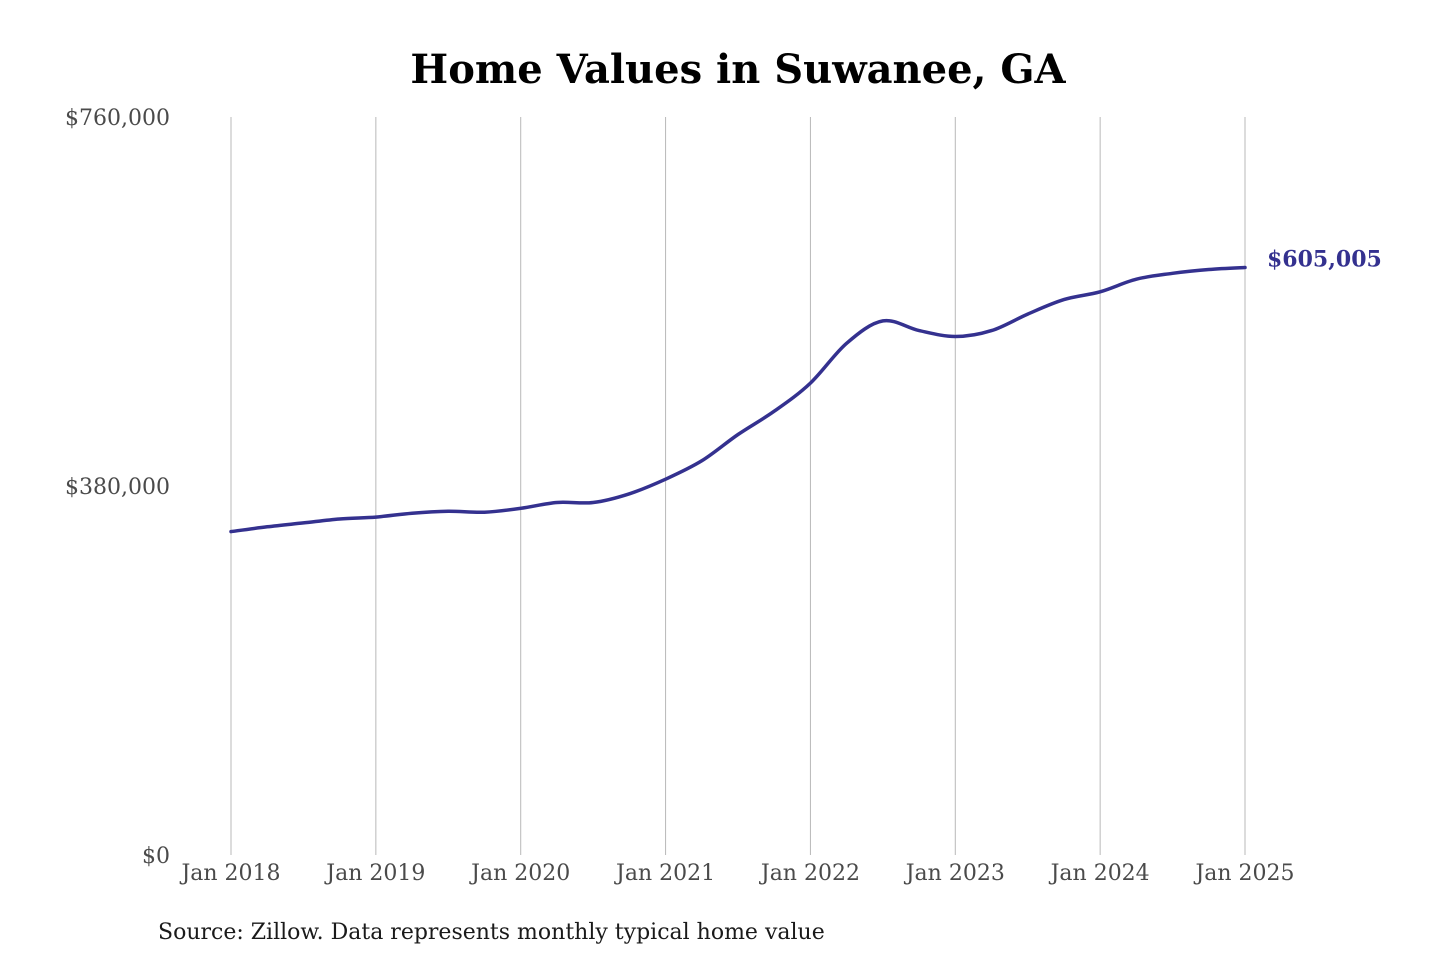 This screenshot has width=1440, height=960. What do you see at coordinates (374, 873) in the screenshot?
I see `x-tick-label: Jan 2019` at bounding box center [374, 873].